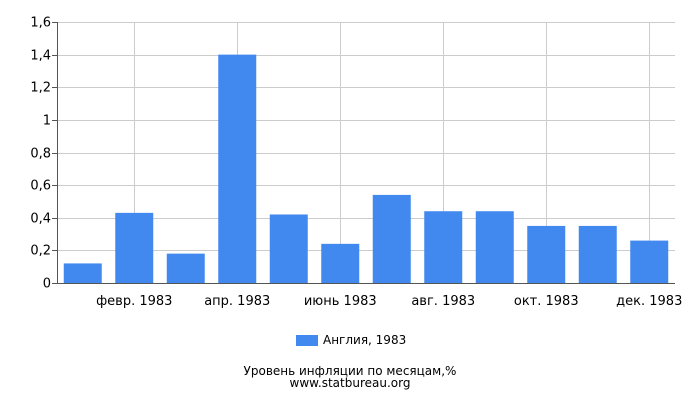  Describe the element at coordinates (546, 301) in the screenshot. I see `x-tick-label: окт. 1983` at that location.